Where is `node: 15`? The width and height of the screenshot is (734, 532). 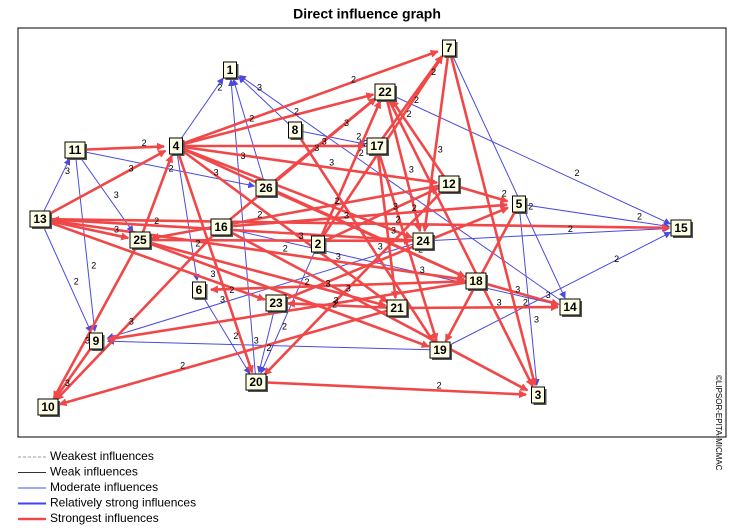 node: 15 is located at coordinates (681, 228).